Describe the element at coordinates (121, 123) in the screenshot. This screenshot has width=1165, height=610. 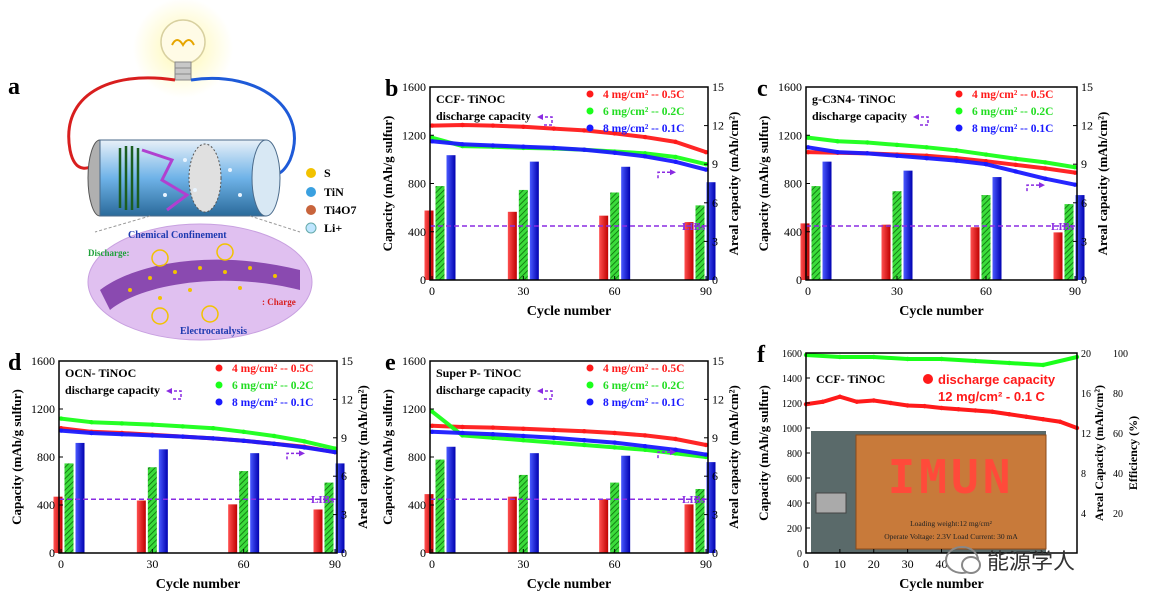
I see `red-wire` at that location.